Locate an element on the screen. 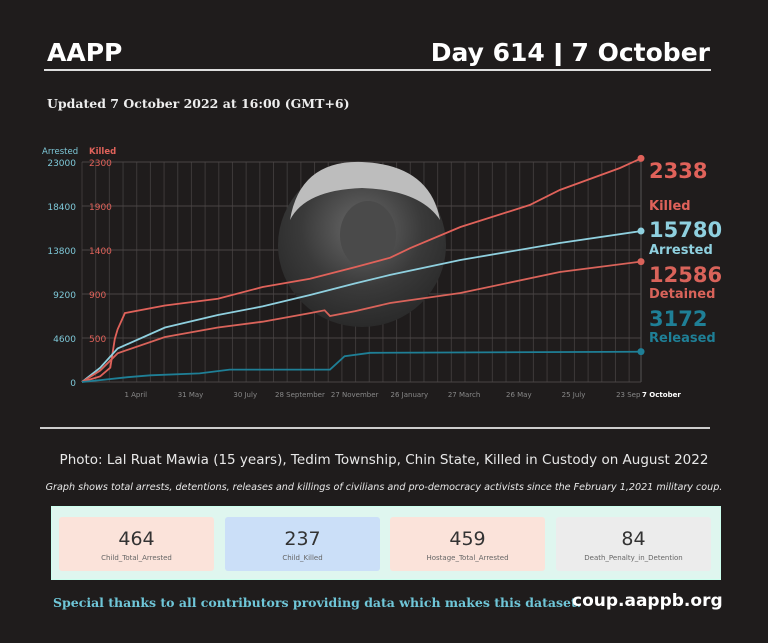 Image resolution: width=768 pixels, height=643 pixels. series-line-released is located at coordinates (361, 366).